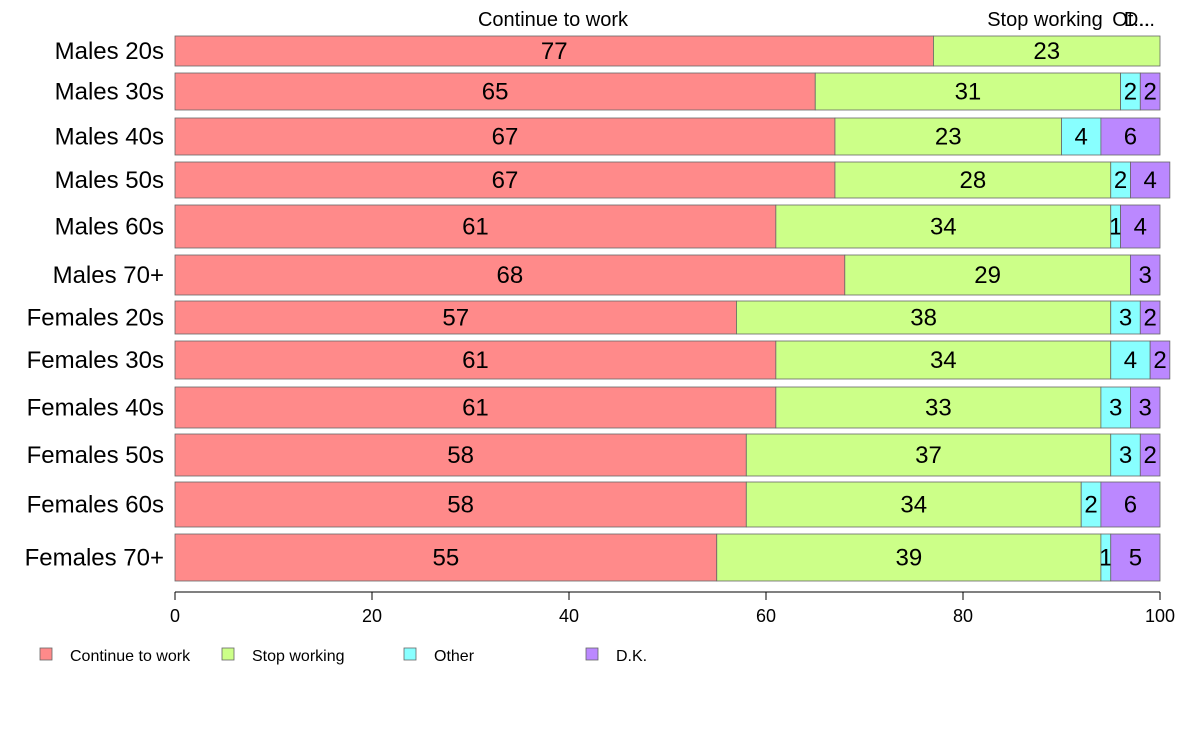 Image resolution: width=1188 pixels, height=736 pixels. I want to click on data-label: 5, so click(1135, 558).